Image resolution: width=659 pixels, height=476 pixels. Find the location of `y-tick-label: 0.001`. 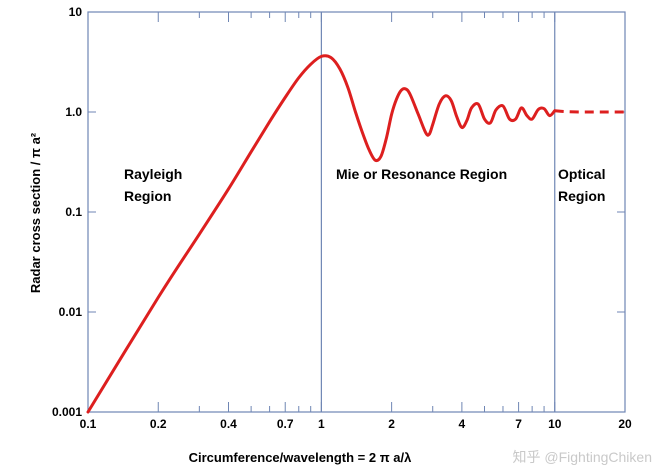

y-tick-label: 0.001 is located at coordinates (67, 412).